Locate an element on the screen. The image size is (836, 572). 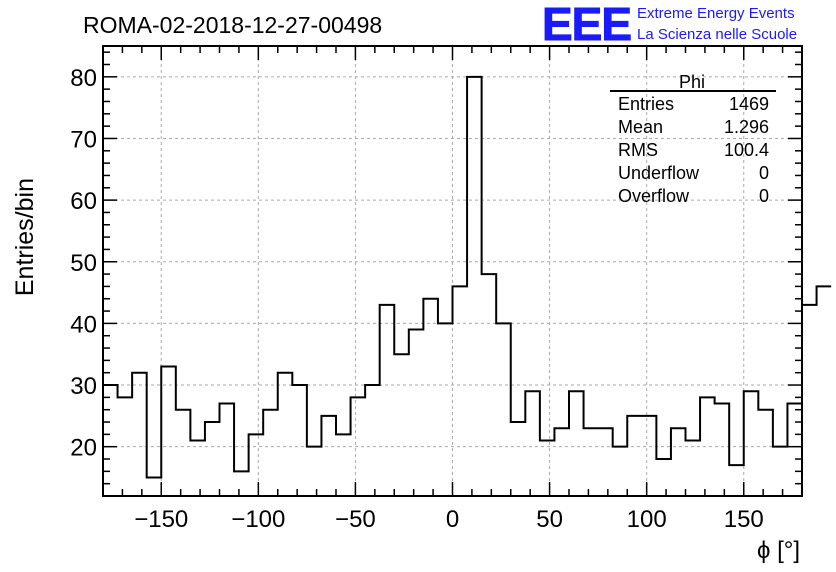
x-tick-label: −50 is located at coordinates (355, 519).